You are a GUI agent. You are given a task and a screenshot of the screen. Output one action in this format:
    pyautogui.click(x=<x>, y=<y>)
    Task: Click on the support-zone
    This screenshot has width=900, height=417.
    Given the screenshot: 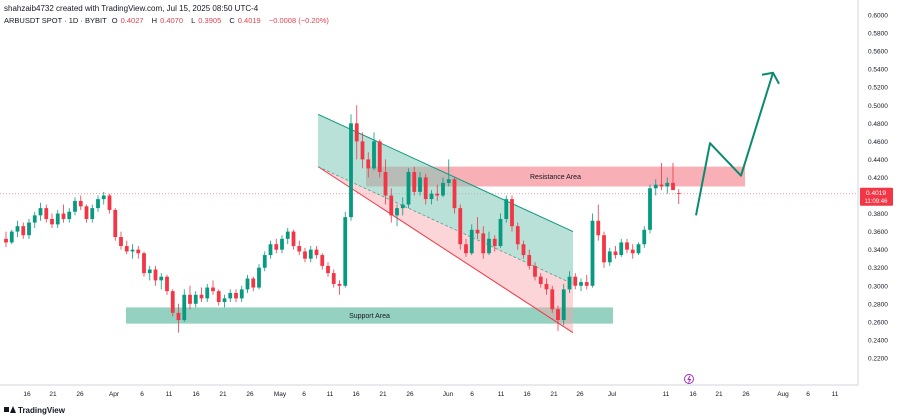 What is the action you would take?
    pyautogui.click(x=369, y=315)
    